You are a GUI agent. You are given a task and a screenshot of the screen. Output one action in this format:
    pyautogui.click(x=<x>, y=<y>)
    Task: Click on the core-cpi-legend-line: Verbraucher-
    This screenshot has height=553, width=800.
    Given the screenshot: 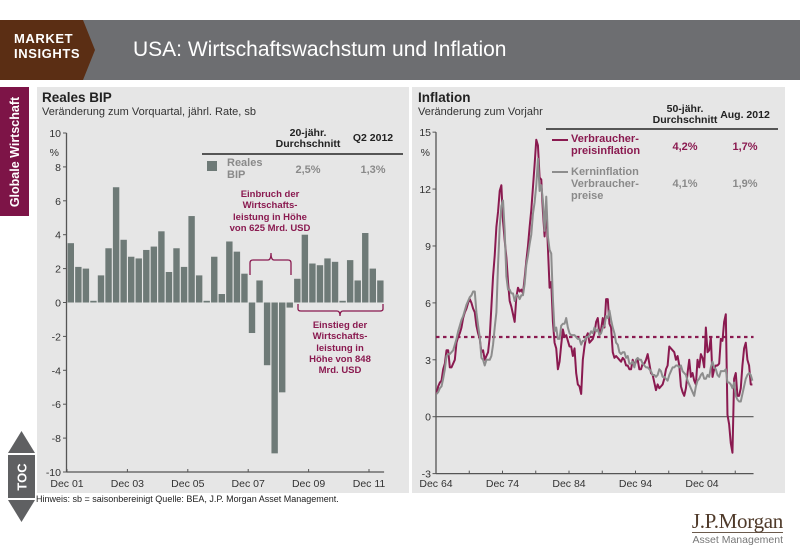 What is the action you would take?
    pyautogui.click(x=605, y=184)
    